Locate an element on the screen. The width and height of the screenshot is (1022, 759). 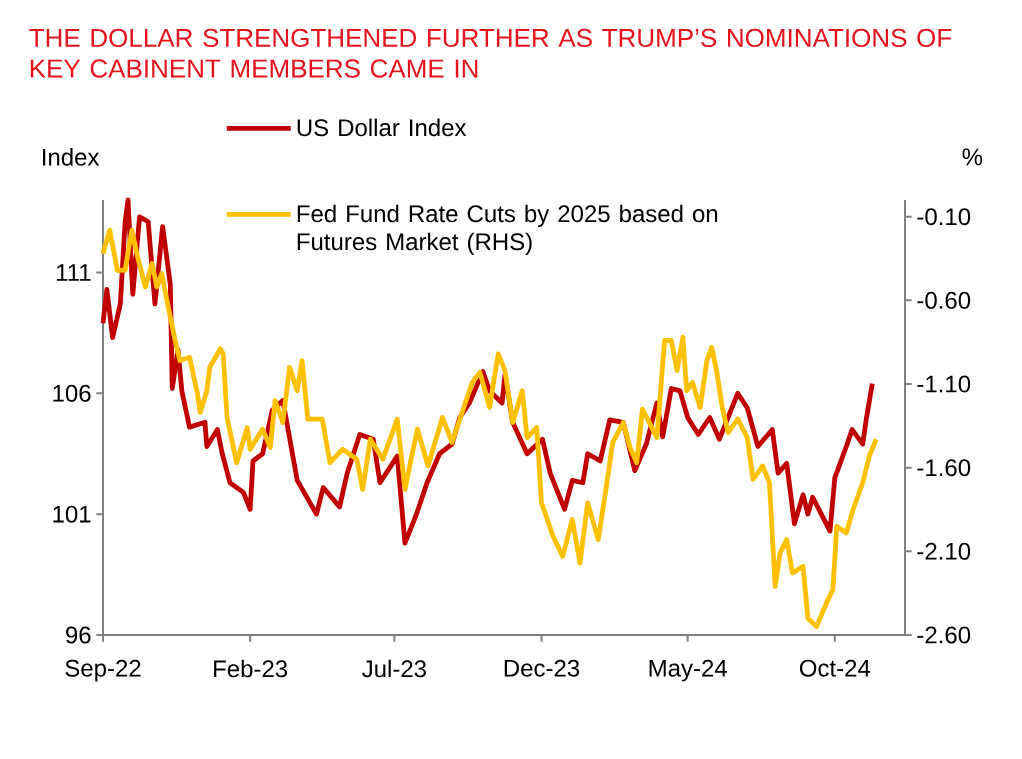
y2-tick-label: -1.60 is located at coordinates (944, 468).